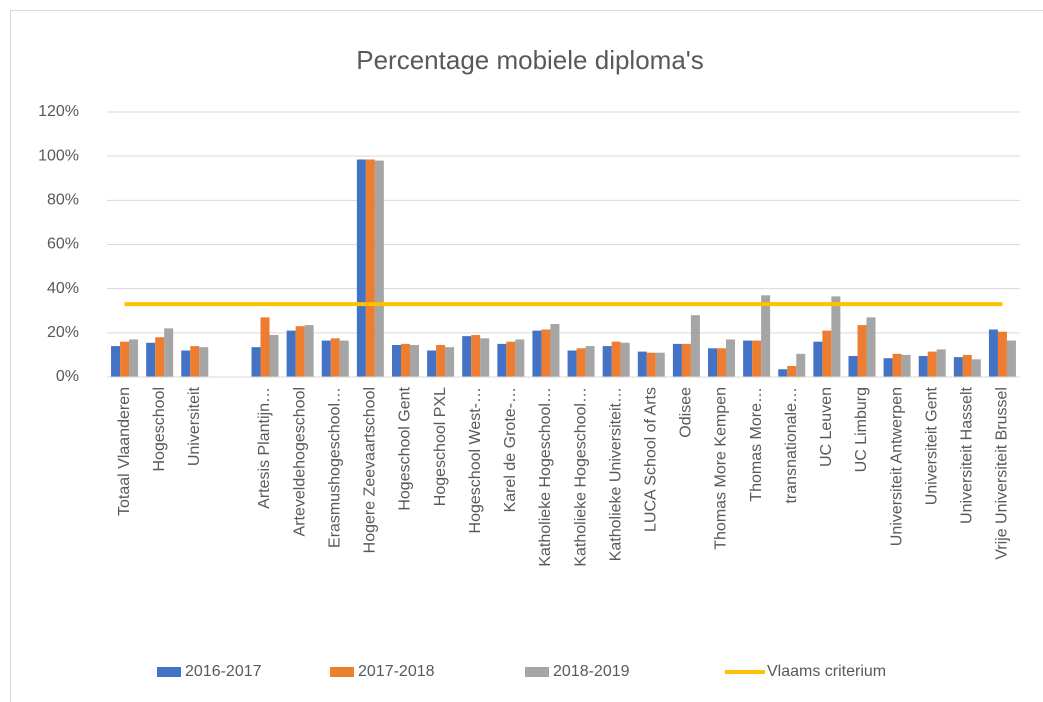 This screenshot has height=702, width=1043. What do you see at coordinates (159, 429) in the screenshot?
I see `x-tick-label: Hogeschool` at bounding box center [159, 429].